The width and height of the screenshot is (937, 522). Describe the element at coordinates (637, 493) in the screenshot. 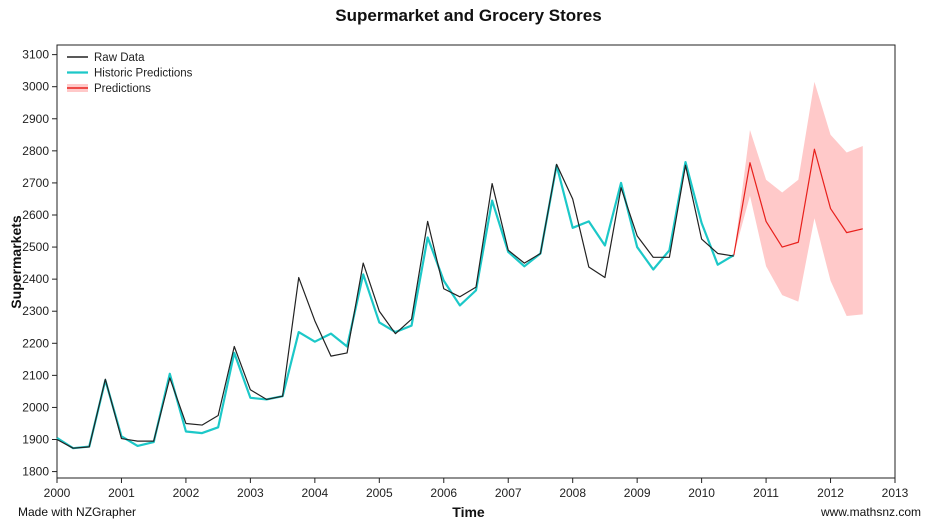

I see `x-tick-label: 2009` at that location.